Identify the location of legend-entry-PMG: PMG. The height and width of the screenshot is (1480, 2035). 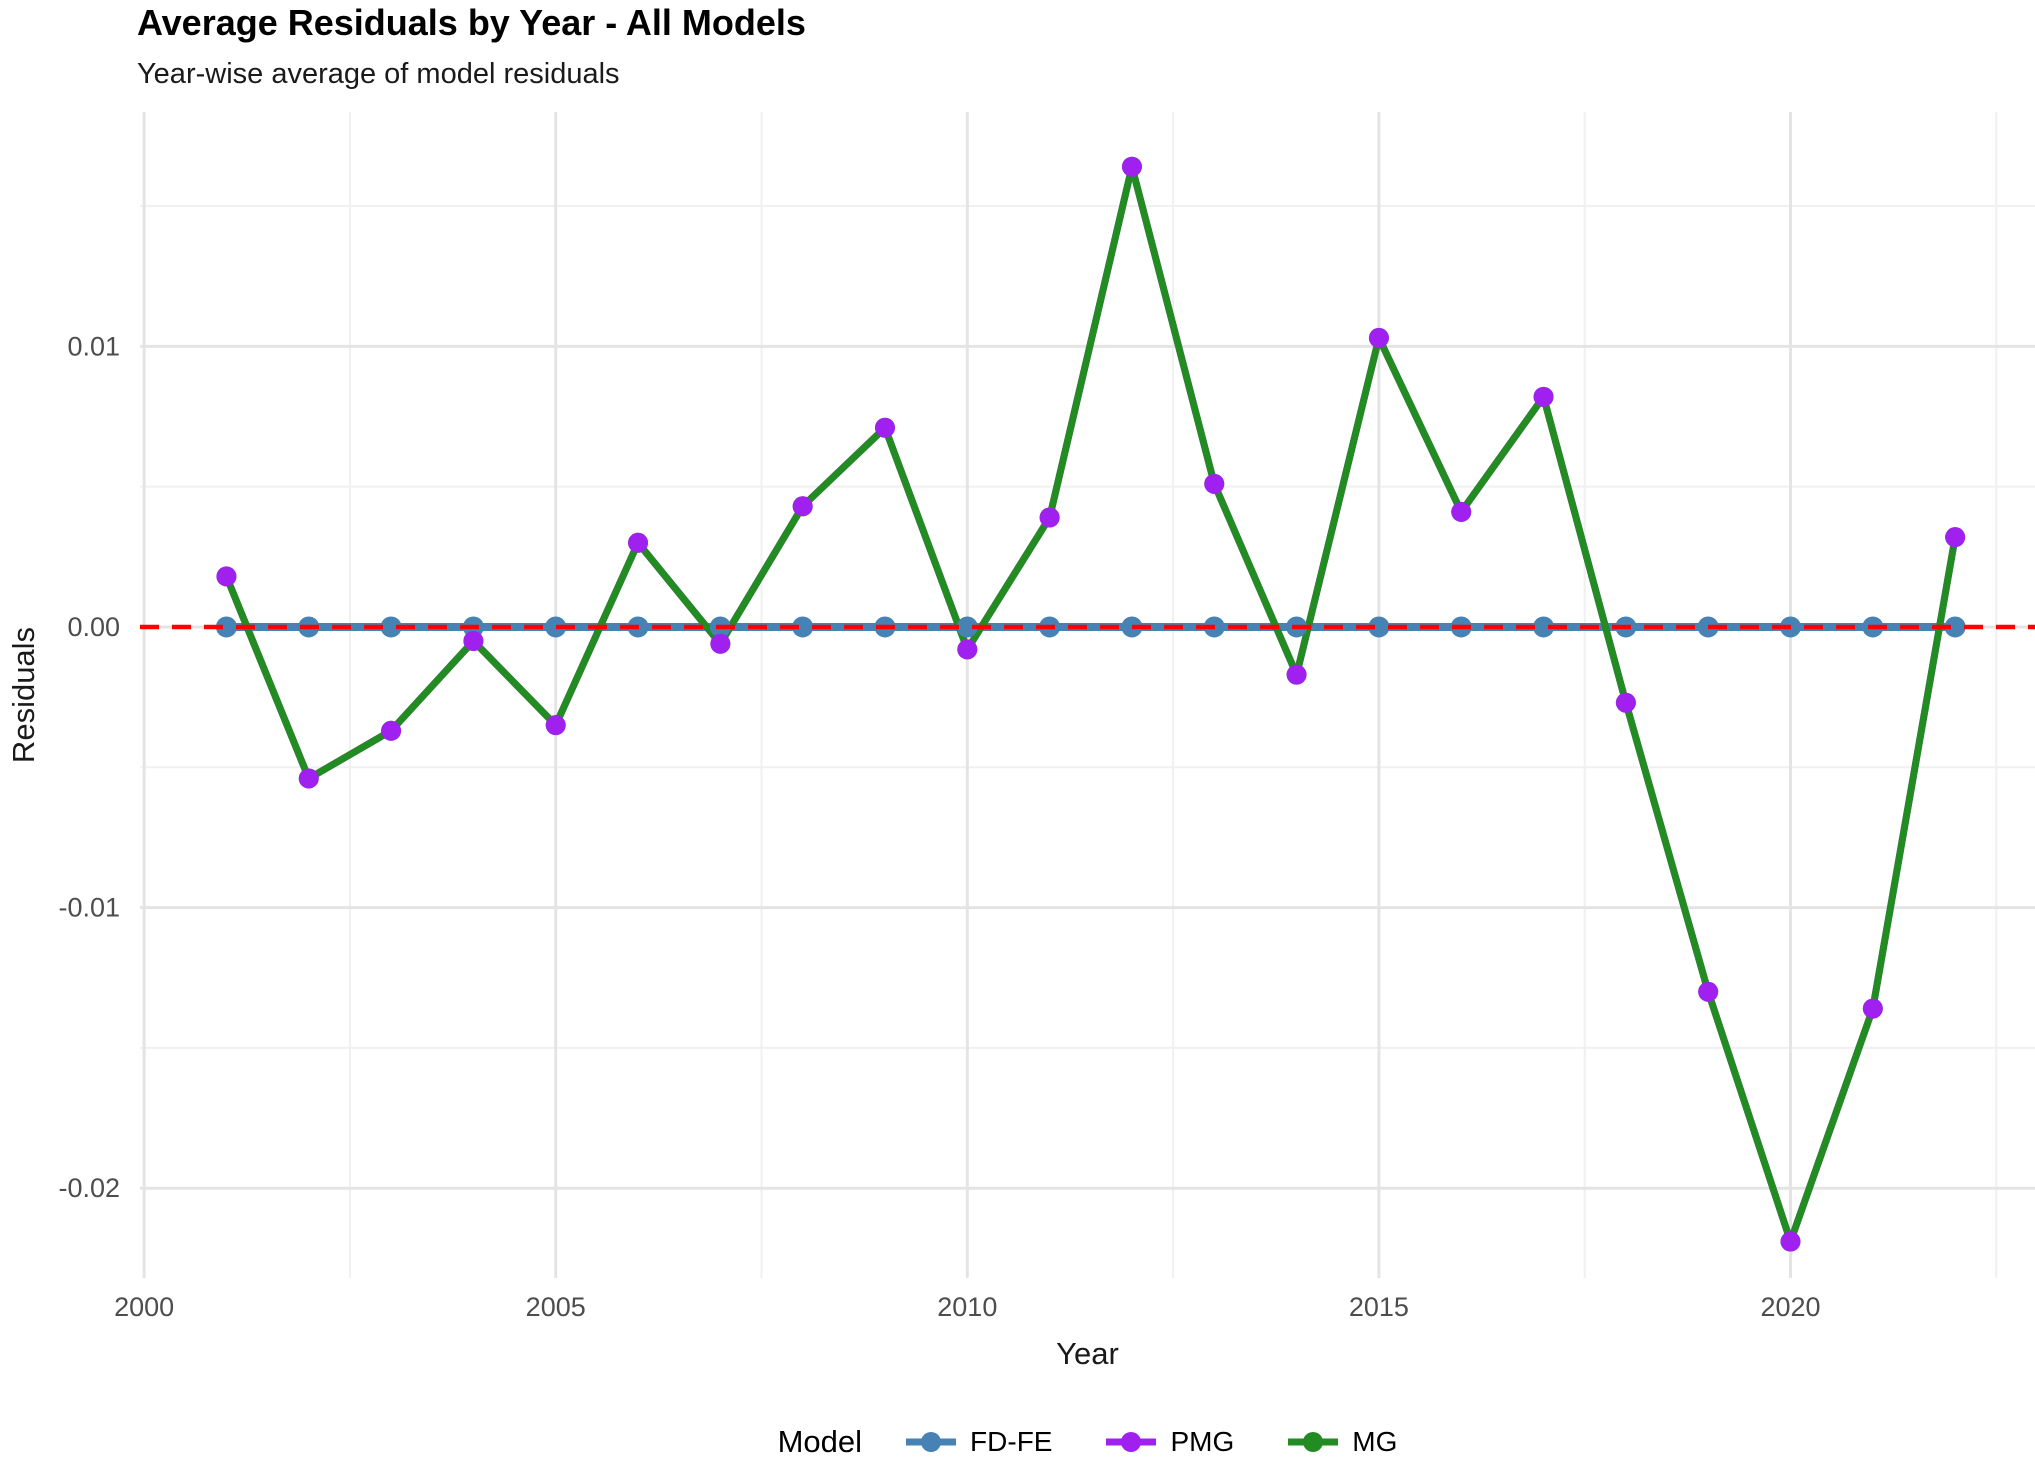
(1169, 1442).